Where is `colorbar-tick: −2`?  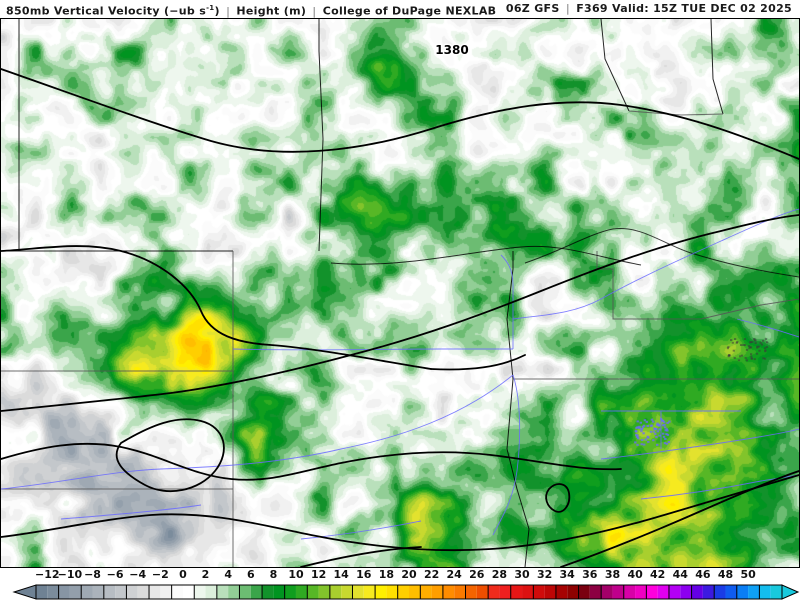 colorbar-tick: −2 is located at coordinates (160, 574).